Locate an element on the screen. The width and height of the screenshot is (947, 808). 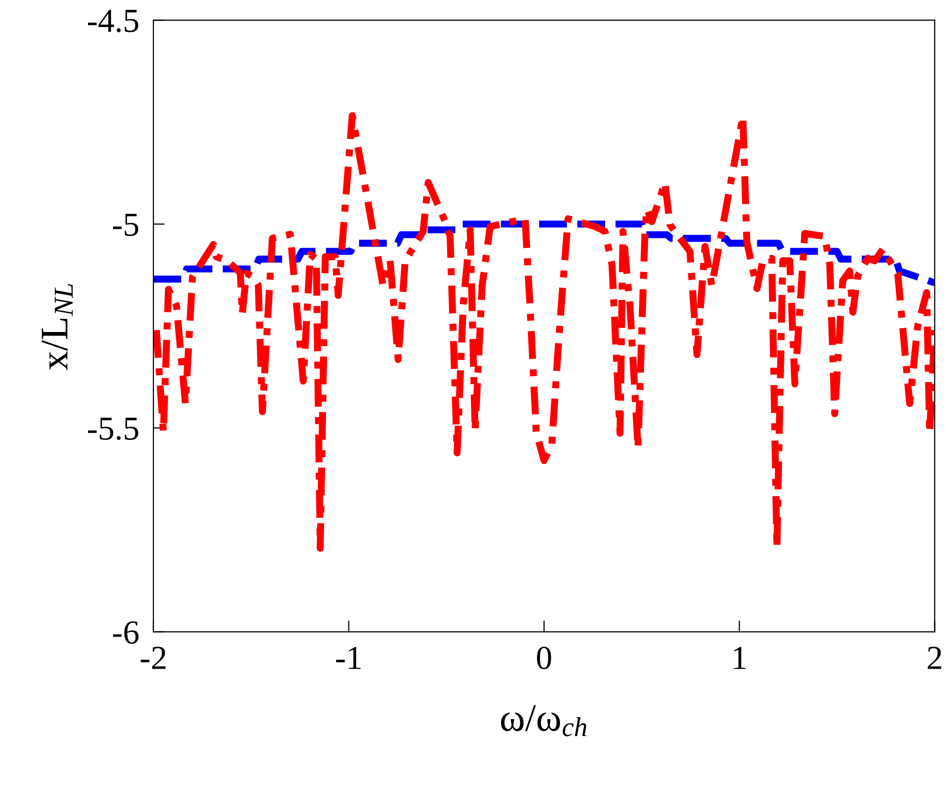
x-axis-title: ω/ω$_{ch}$ is located at coordinates (543, 720).